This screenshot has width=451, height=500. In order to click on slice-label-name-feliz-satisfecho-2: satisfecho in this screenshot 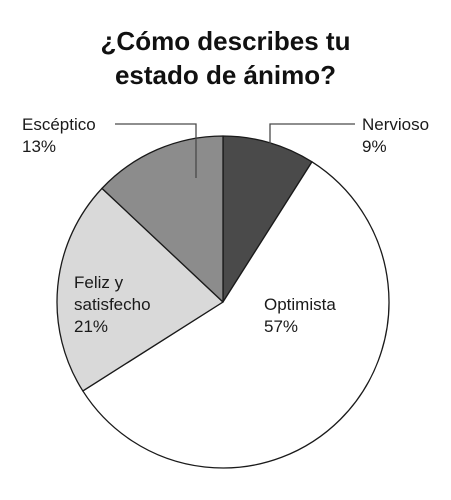, I will do `click(112, 304)`.